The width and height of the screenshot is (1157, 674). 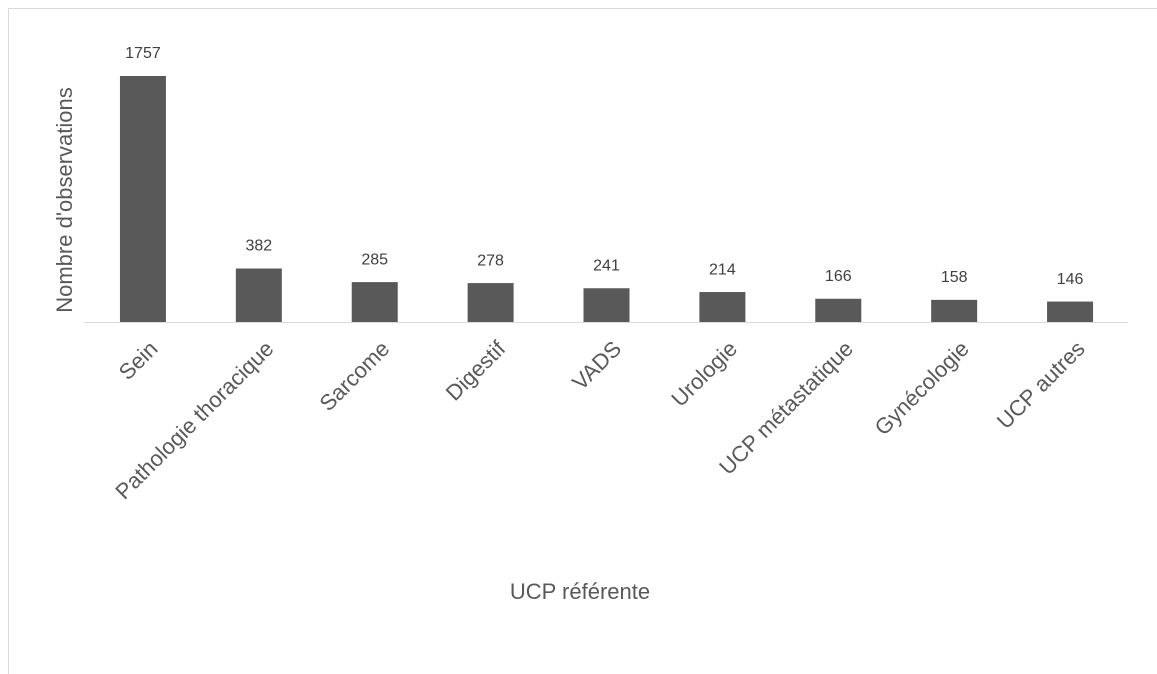 I want to click on data-label: 278, so click(x=490, y=260).